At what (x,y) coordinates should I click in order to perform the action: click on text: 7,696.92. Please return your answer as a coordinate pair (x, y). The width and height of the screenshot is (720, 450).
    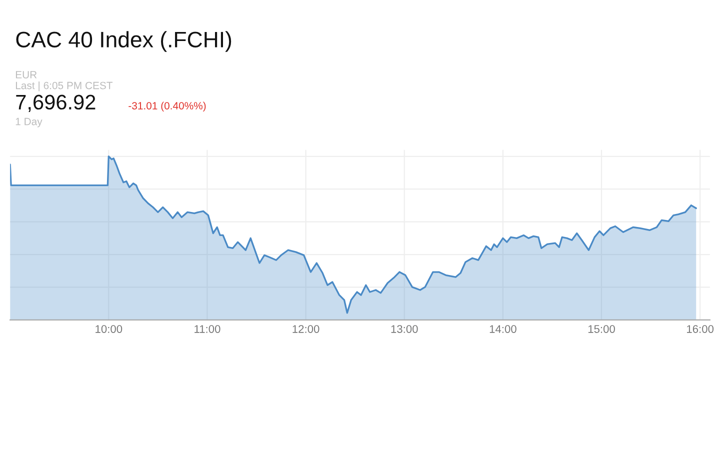
    Looking at the image, I should click on (56, 103).